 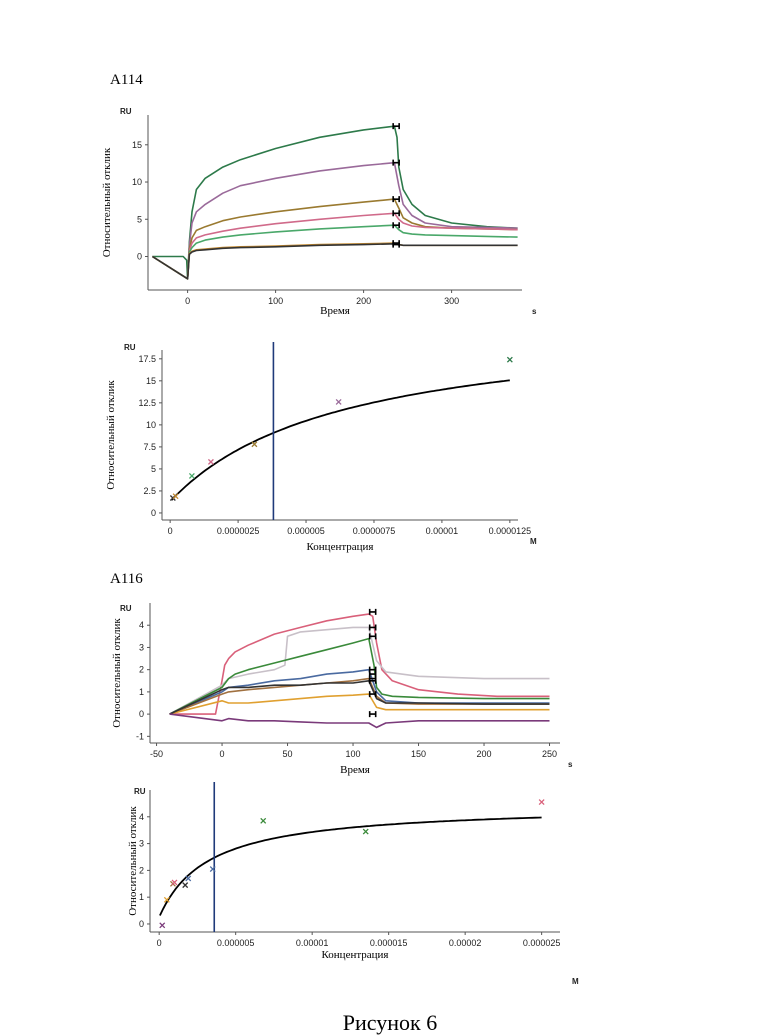 I want to click on x-tick-label: 0.000025, so click(x=542, y=943).